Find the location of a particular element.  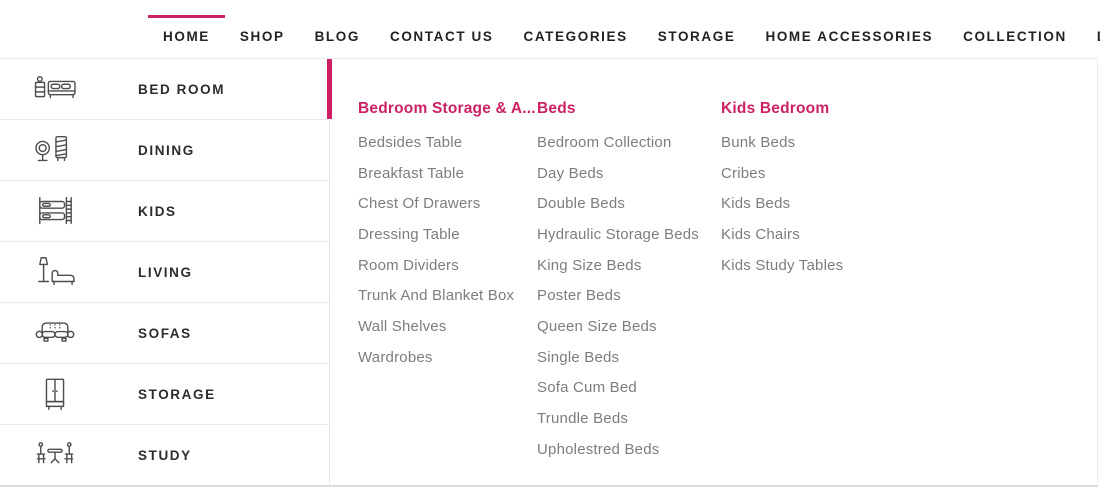

menu-link: Queen Size Beds is located at coordinates (597, 326).